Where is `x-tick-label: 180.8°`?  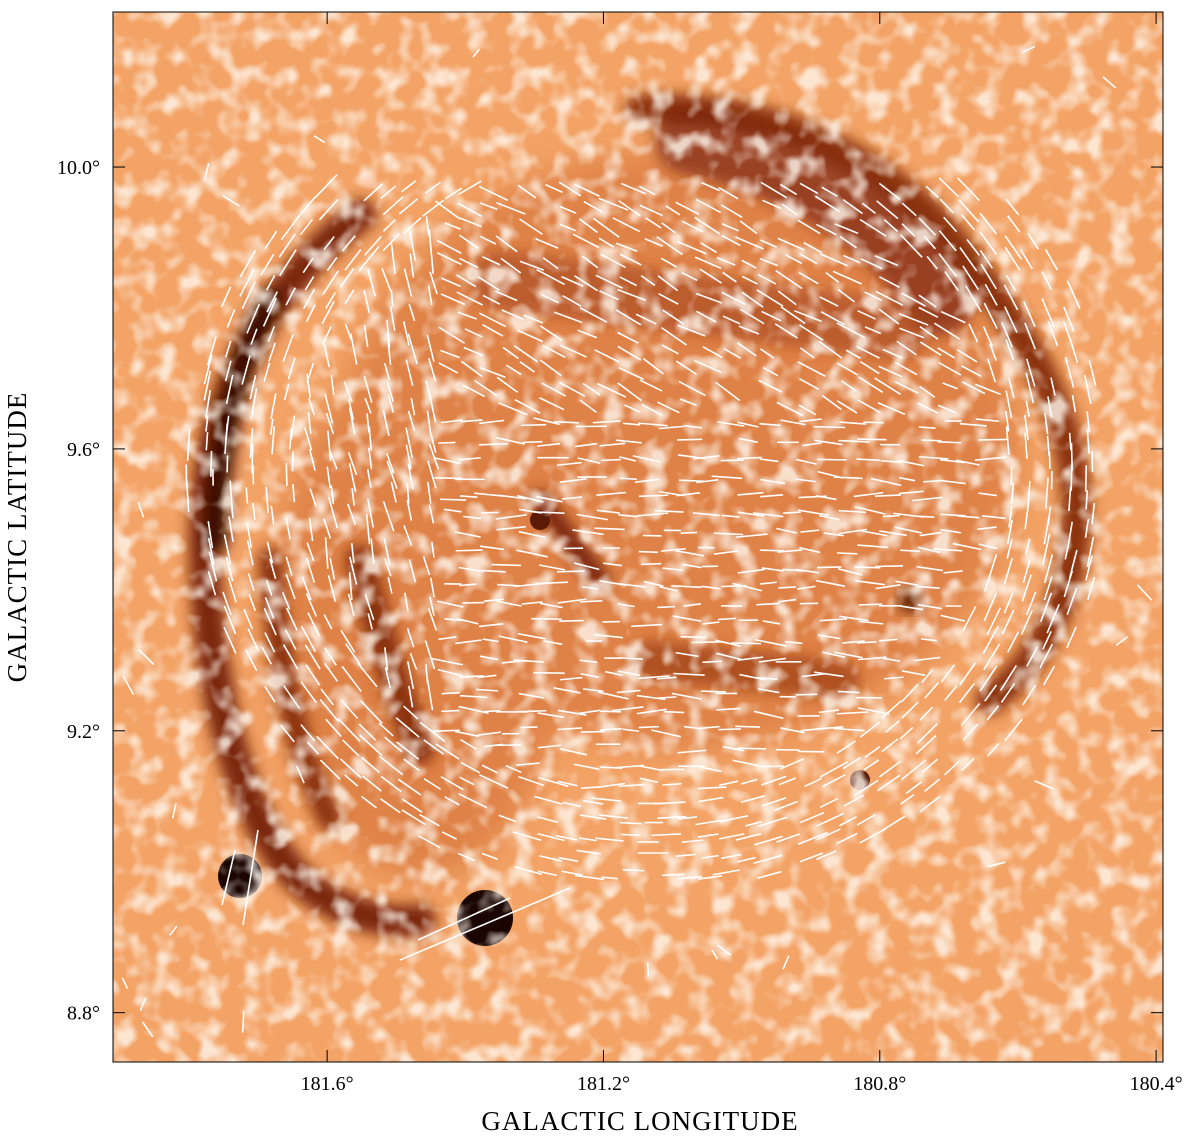
x-tick-label: 180.8° is located at coordinates (879, 1084).